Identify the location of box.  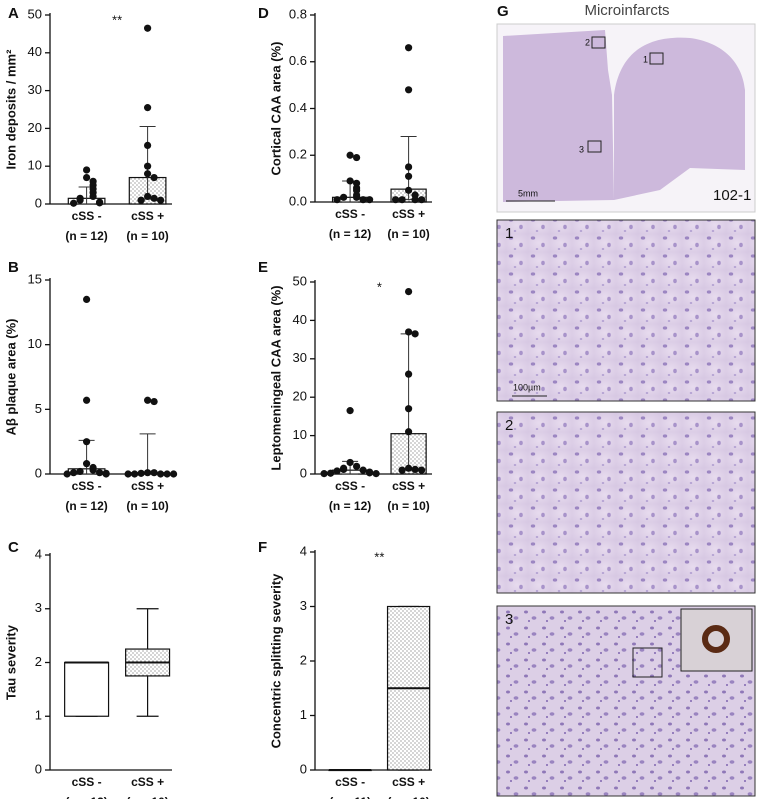
(87, 689).